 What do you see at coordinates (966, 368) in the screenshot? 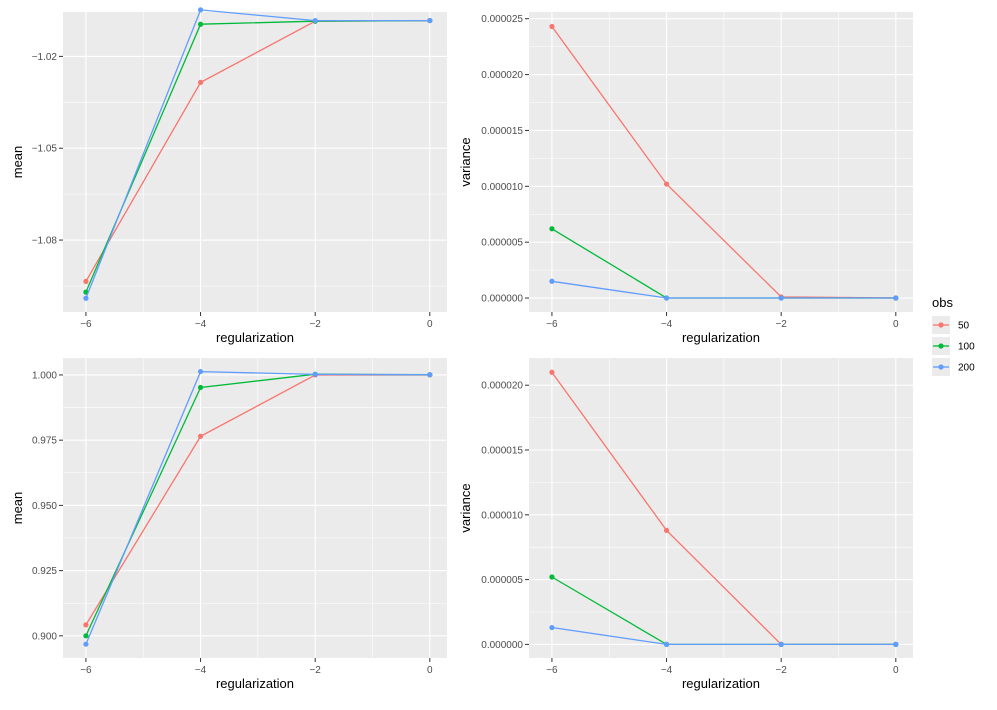
I see `legend-label: 200` at bounding box center [966, 368].